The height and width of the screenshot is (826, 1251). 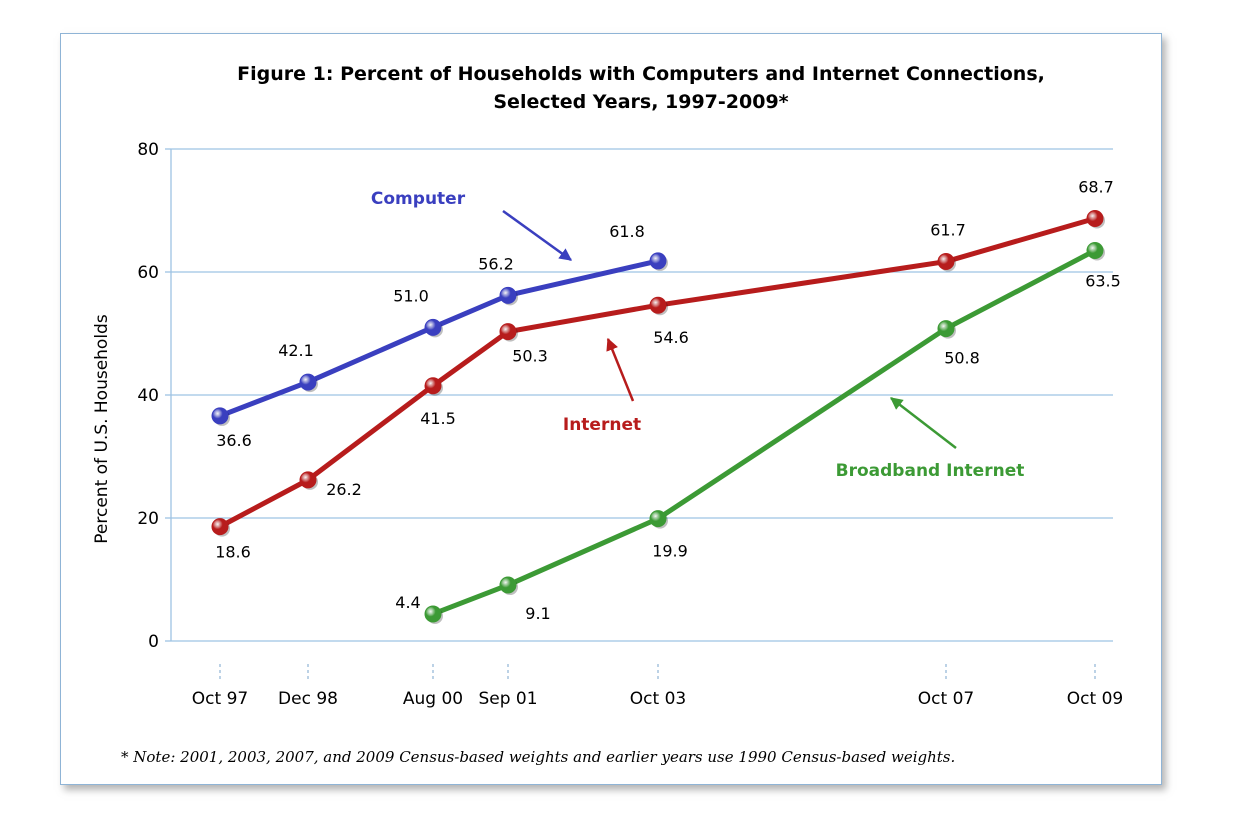 I want to click on y-tick-label: 20, so click(x=148, y=519).